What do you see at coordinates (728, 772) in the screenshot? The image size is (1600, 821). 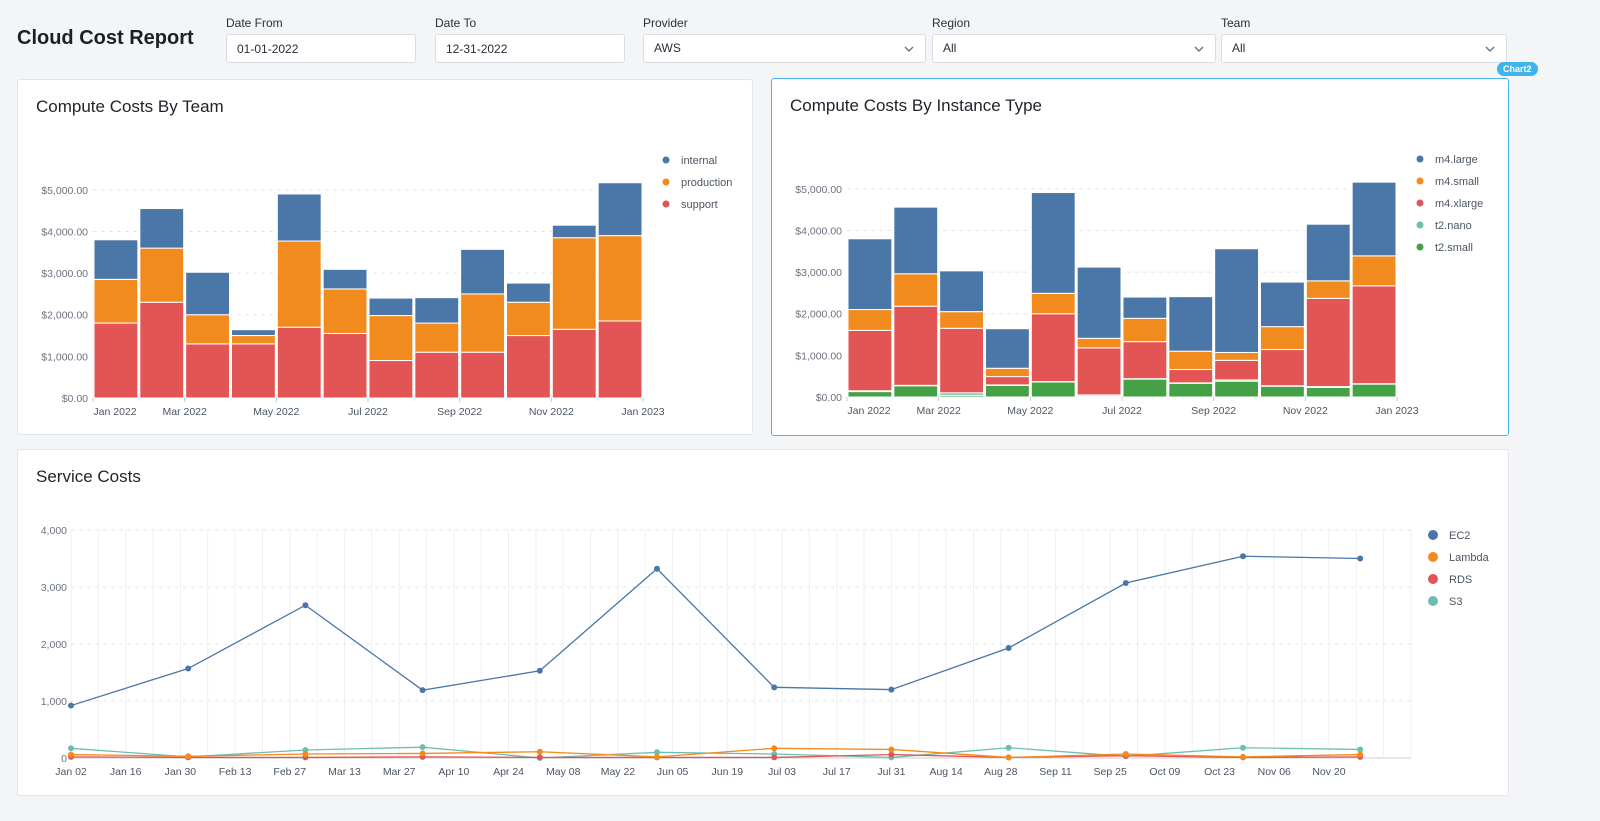 I see `x-tick-label: Jun 19` at bounding box center [728, 772].